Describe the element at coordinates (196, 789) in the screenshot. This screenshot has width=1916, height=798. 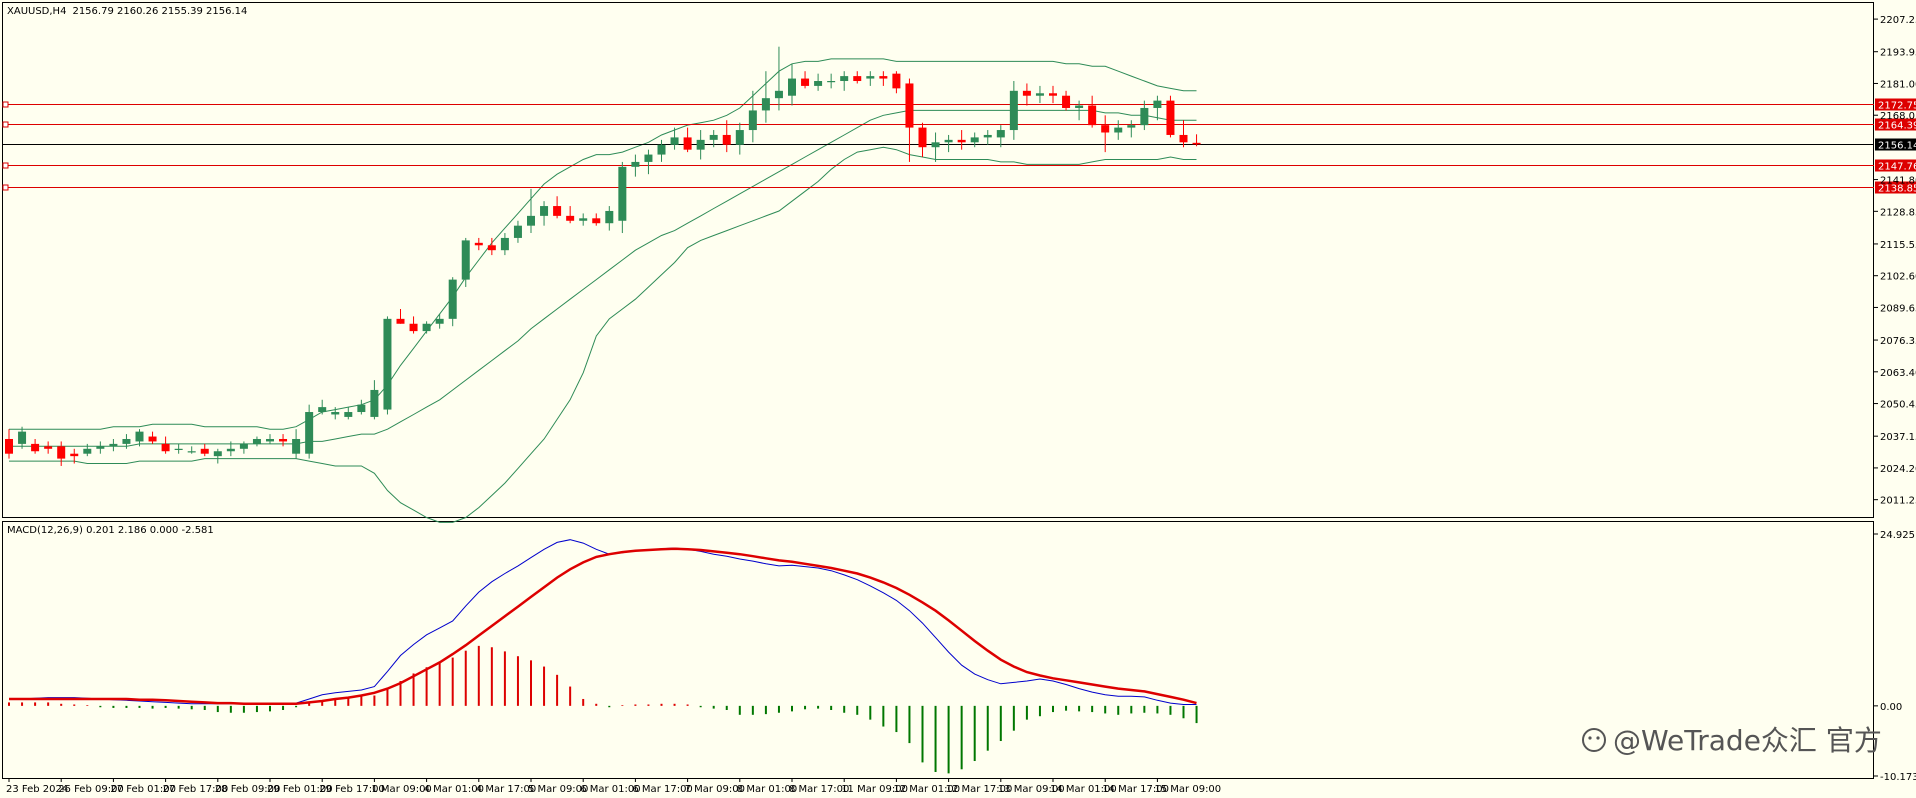
I see `time-axis-label: 27 Feb 17:00` at that location.